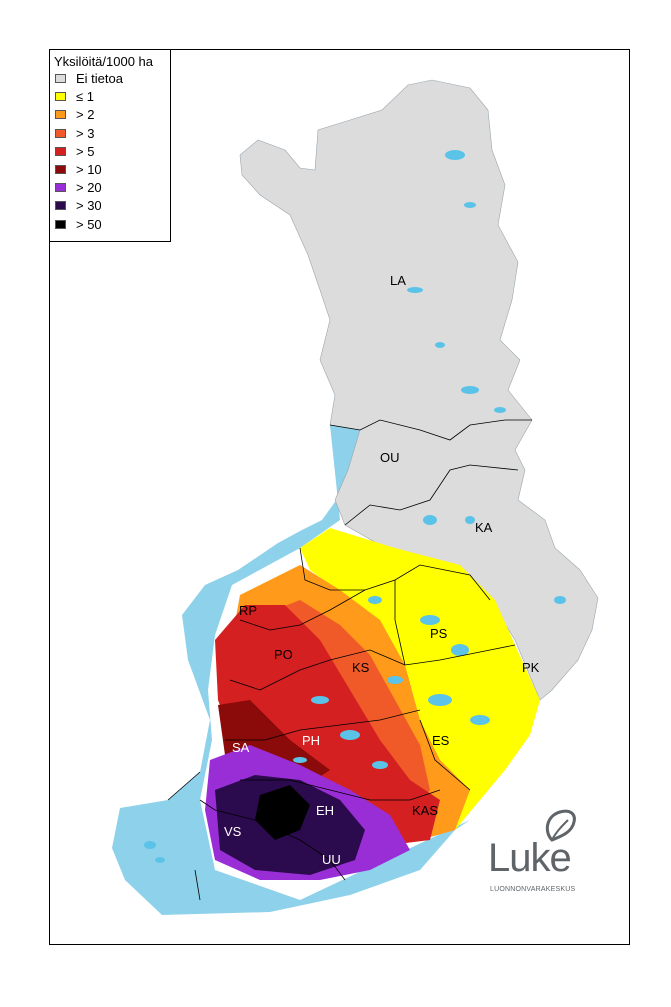  Describe the element at coordinates (99, 78) in the screenshot. I see `legend-label: Ei tietoa` at that location.